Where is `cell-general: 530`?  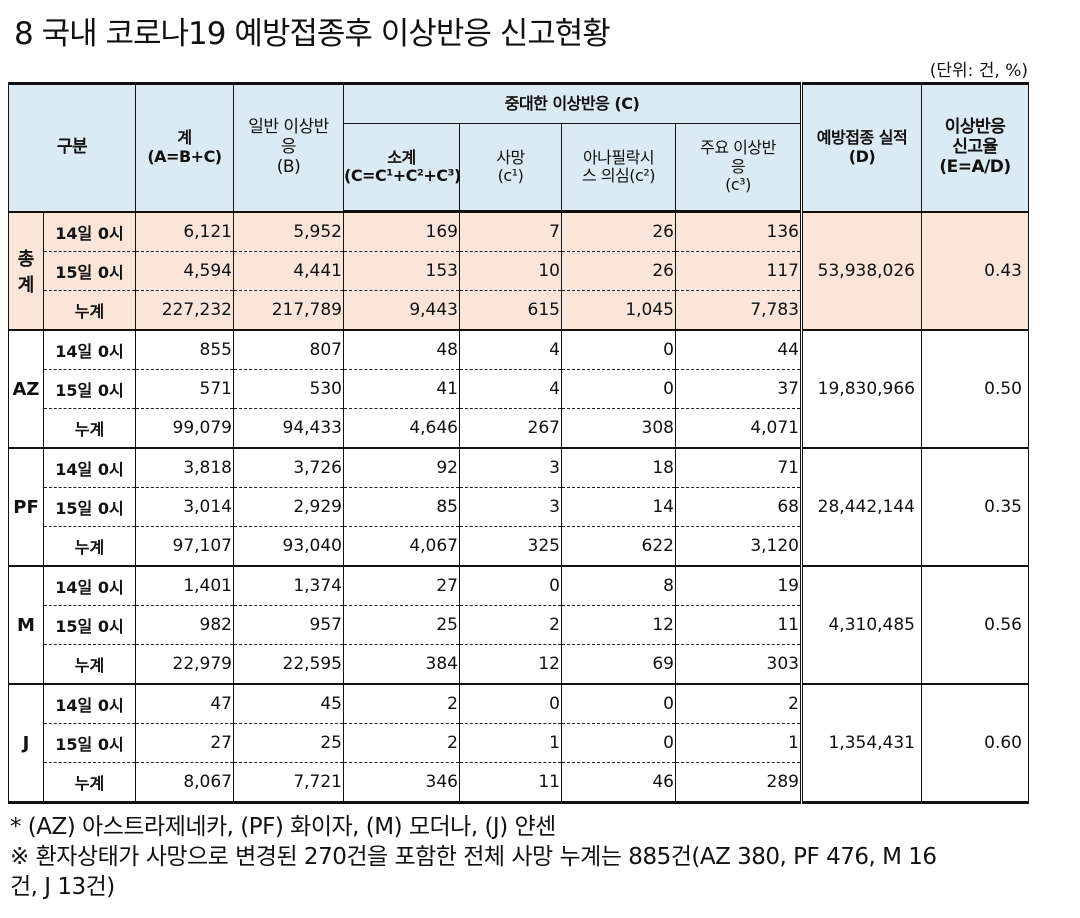
cell-general: 530 is located at coordinates (288, 389).